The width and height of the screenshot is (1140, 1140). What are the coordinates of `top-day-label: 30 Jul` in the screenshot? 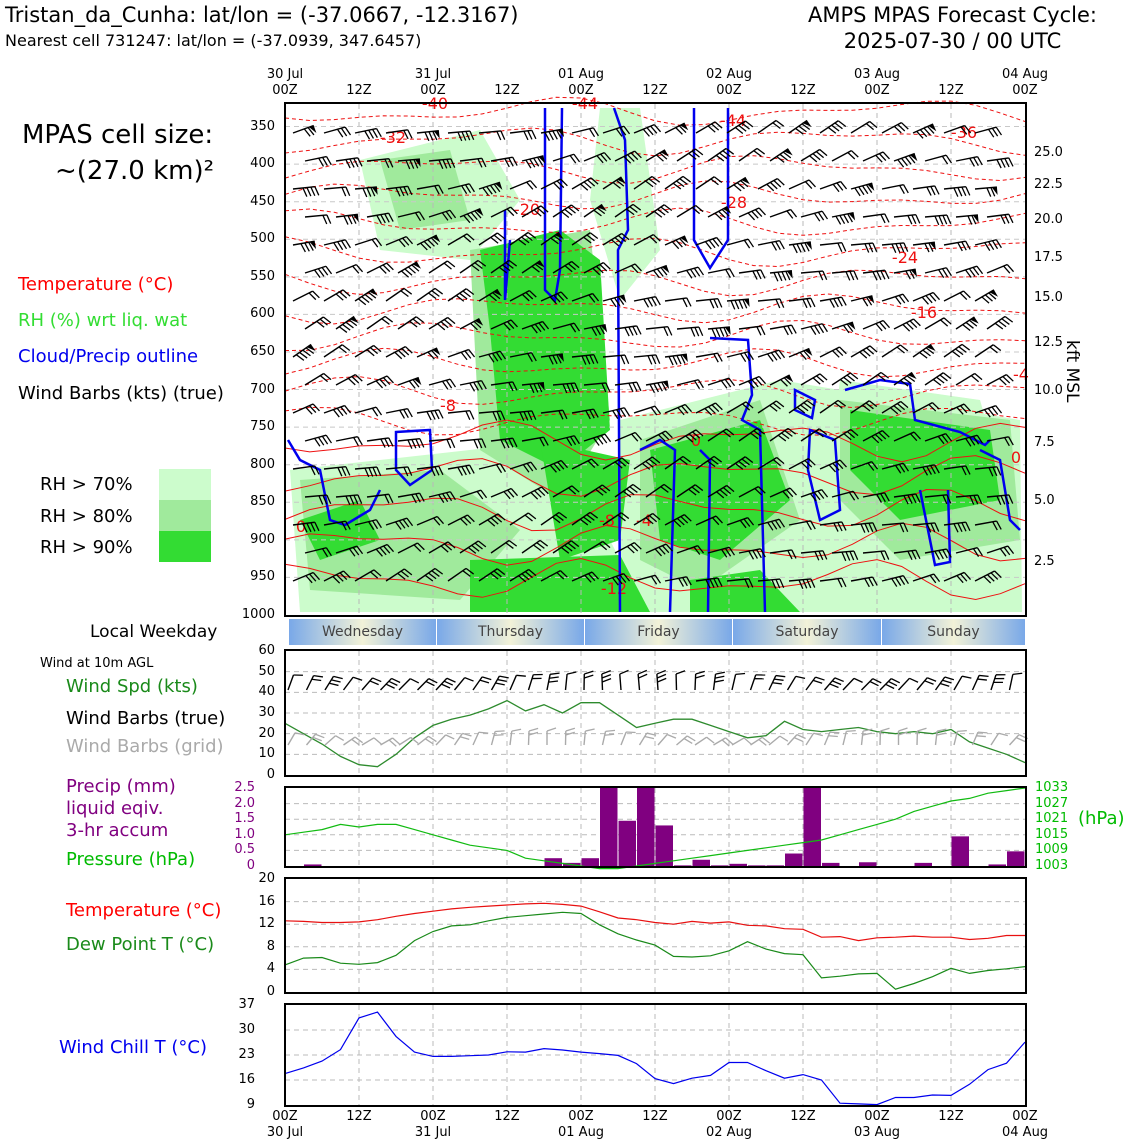 It's located at (285, 74).